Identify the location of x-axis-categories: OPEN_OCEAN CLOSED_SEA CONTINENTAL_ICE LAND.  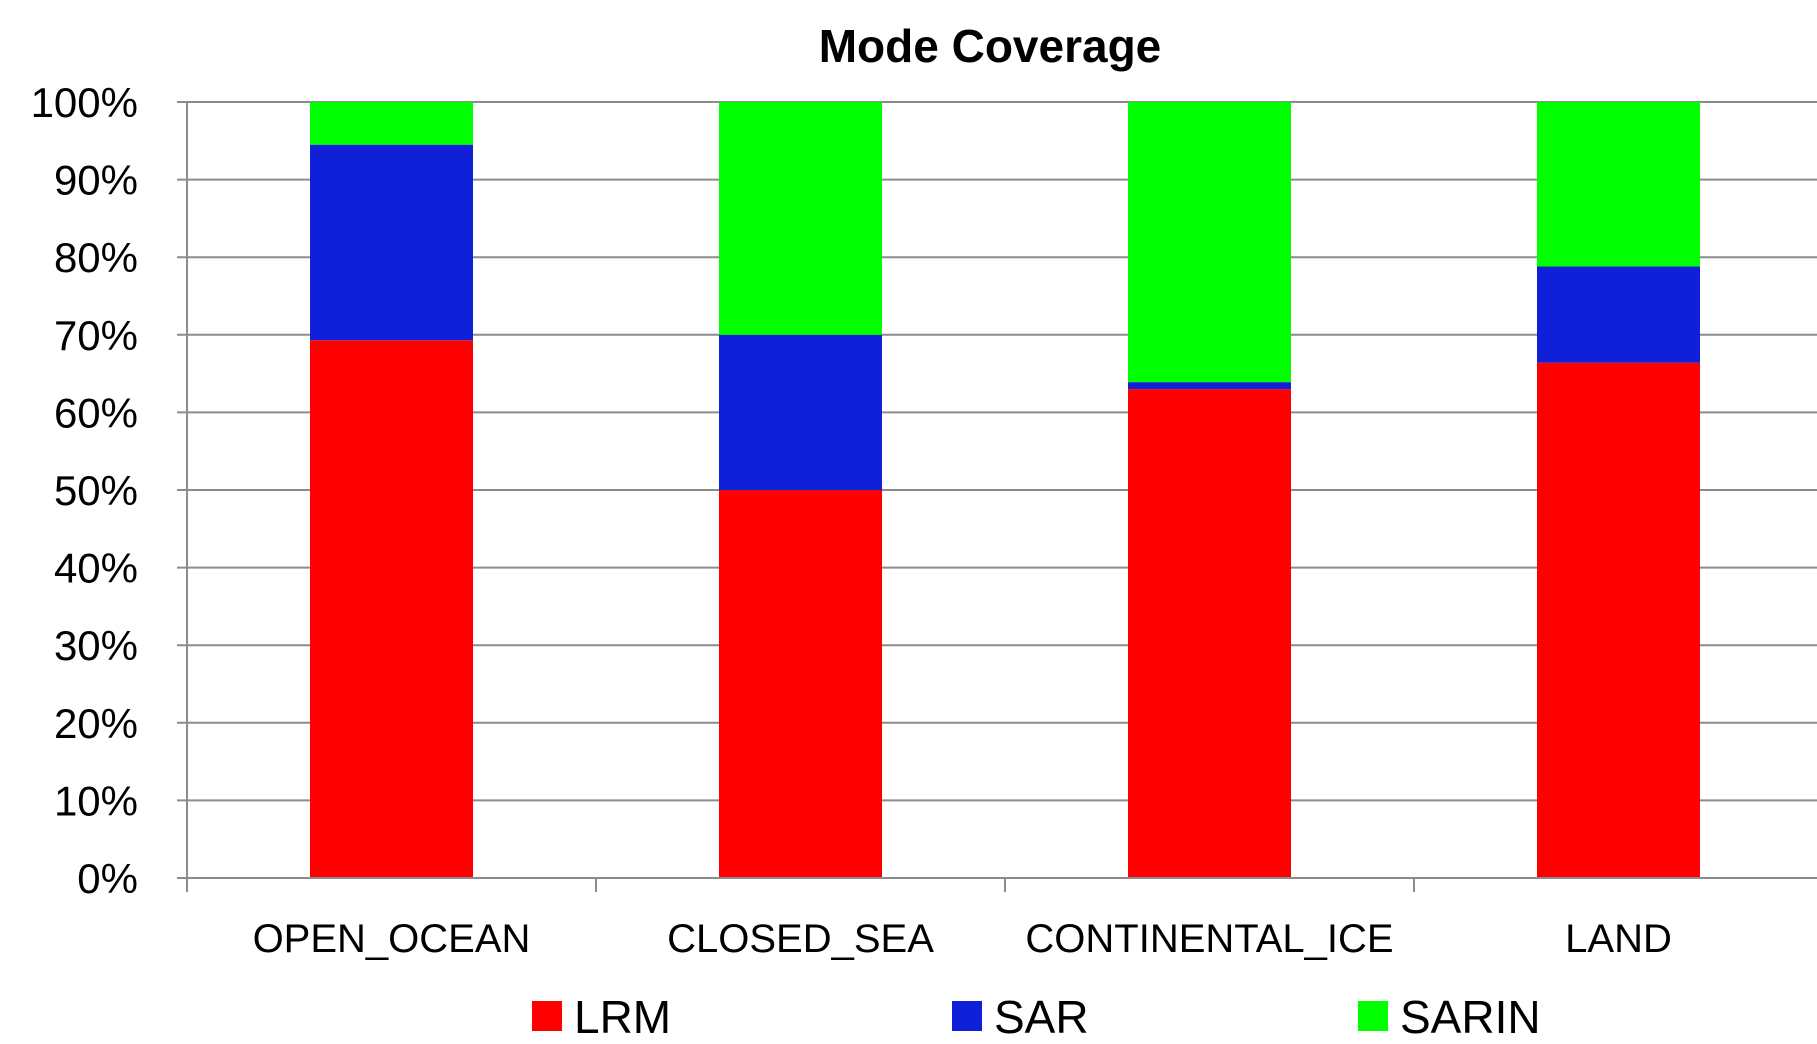
(962, 939).